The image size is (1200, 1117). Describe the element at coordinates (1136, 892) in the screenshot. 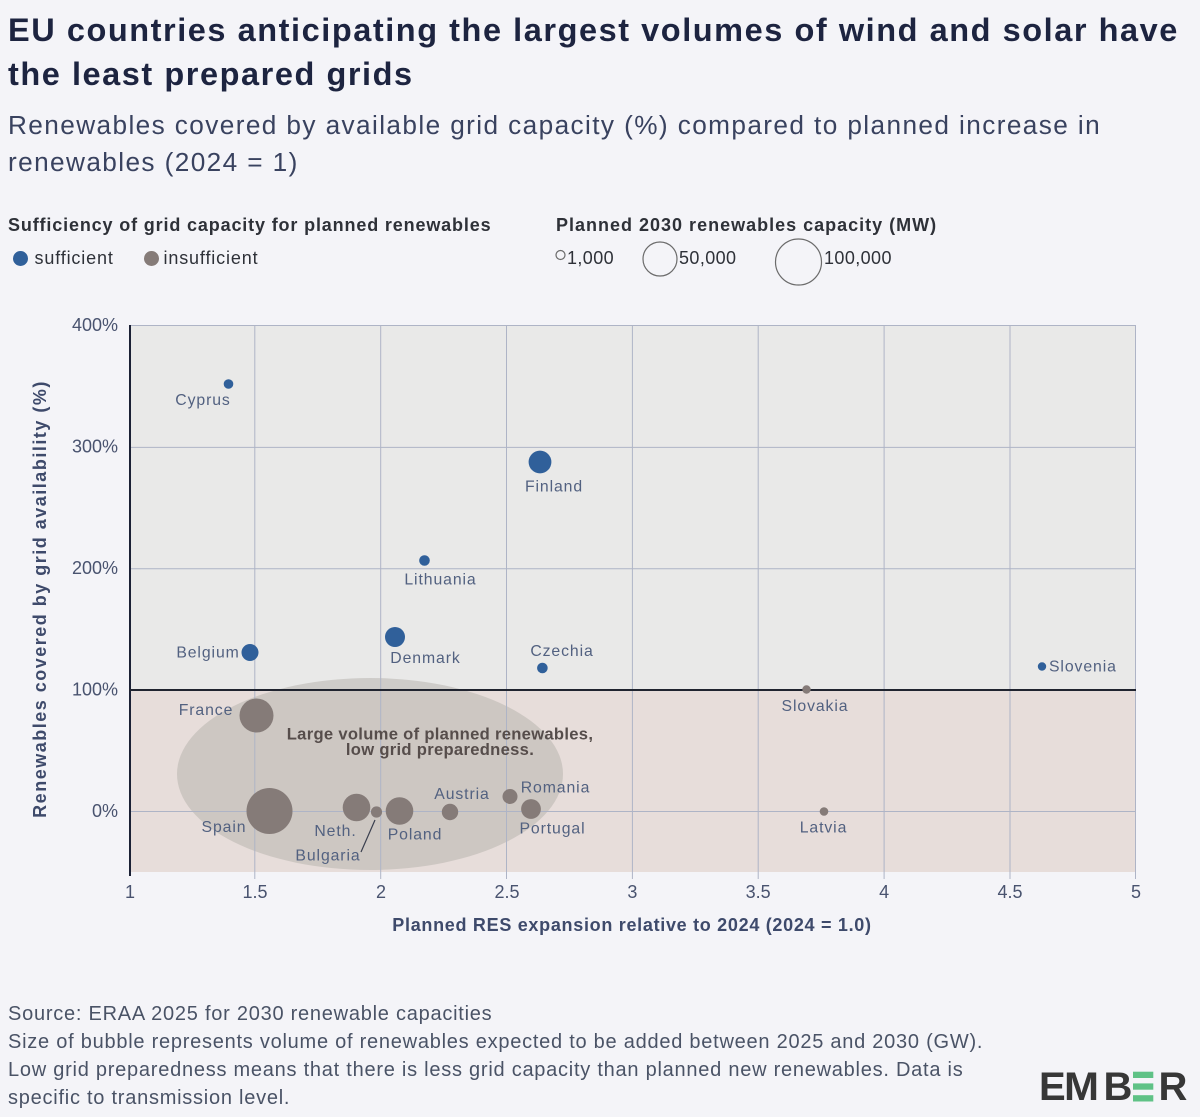

I see `svg-text: 5` at that location.